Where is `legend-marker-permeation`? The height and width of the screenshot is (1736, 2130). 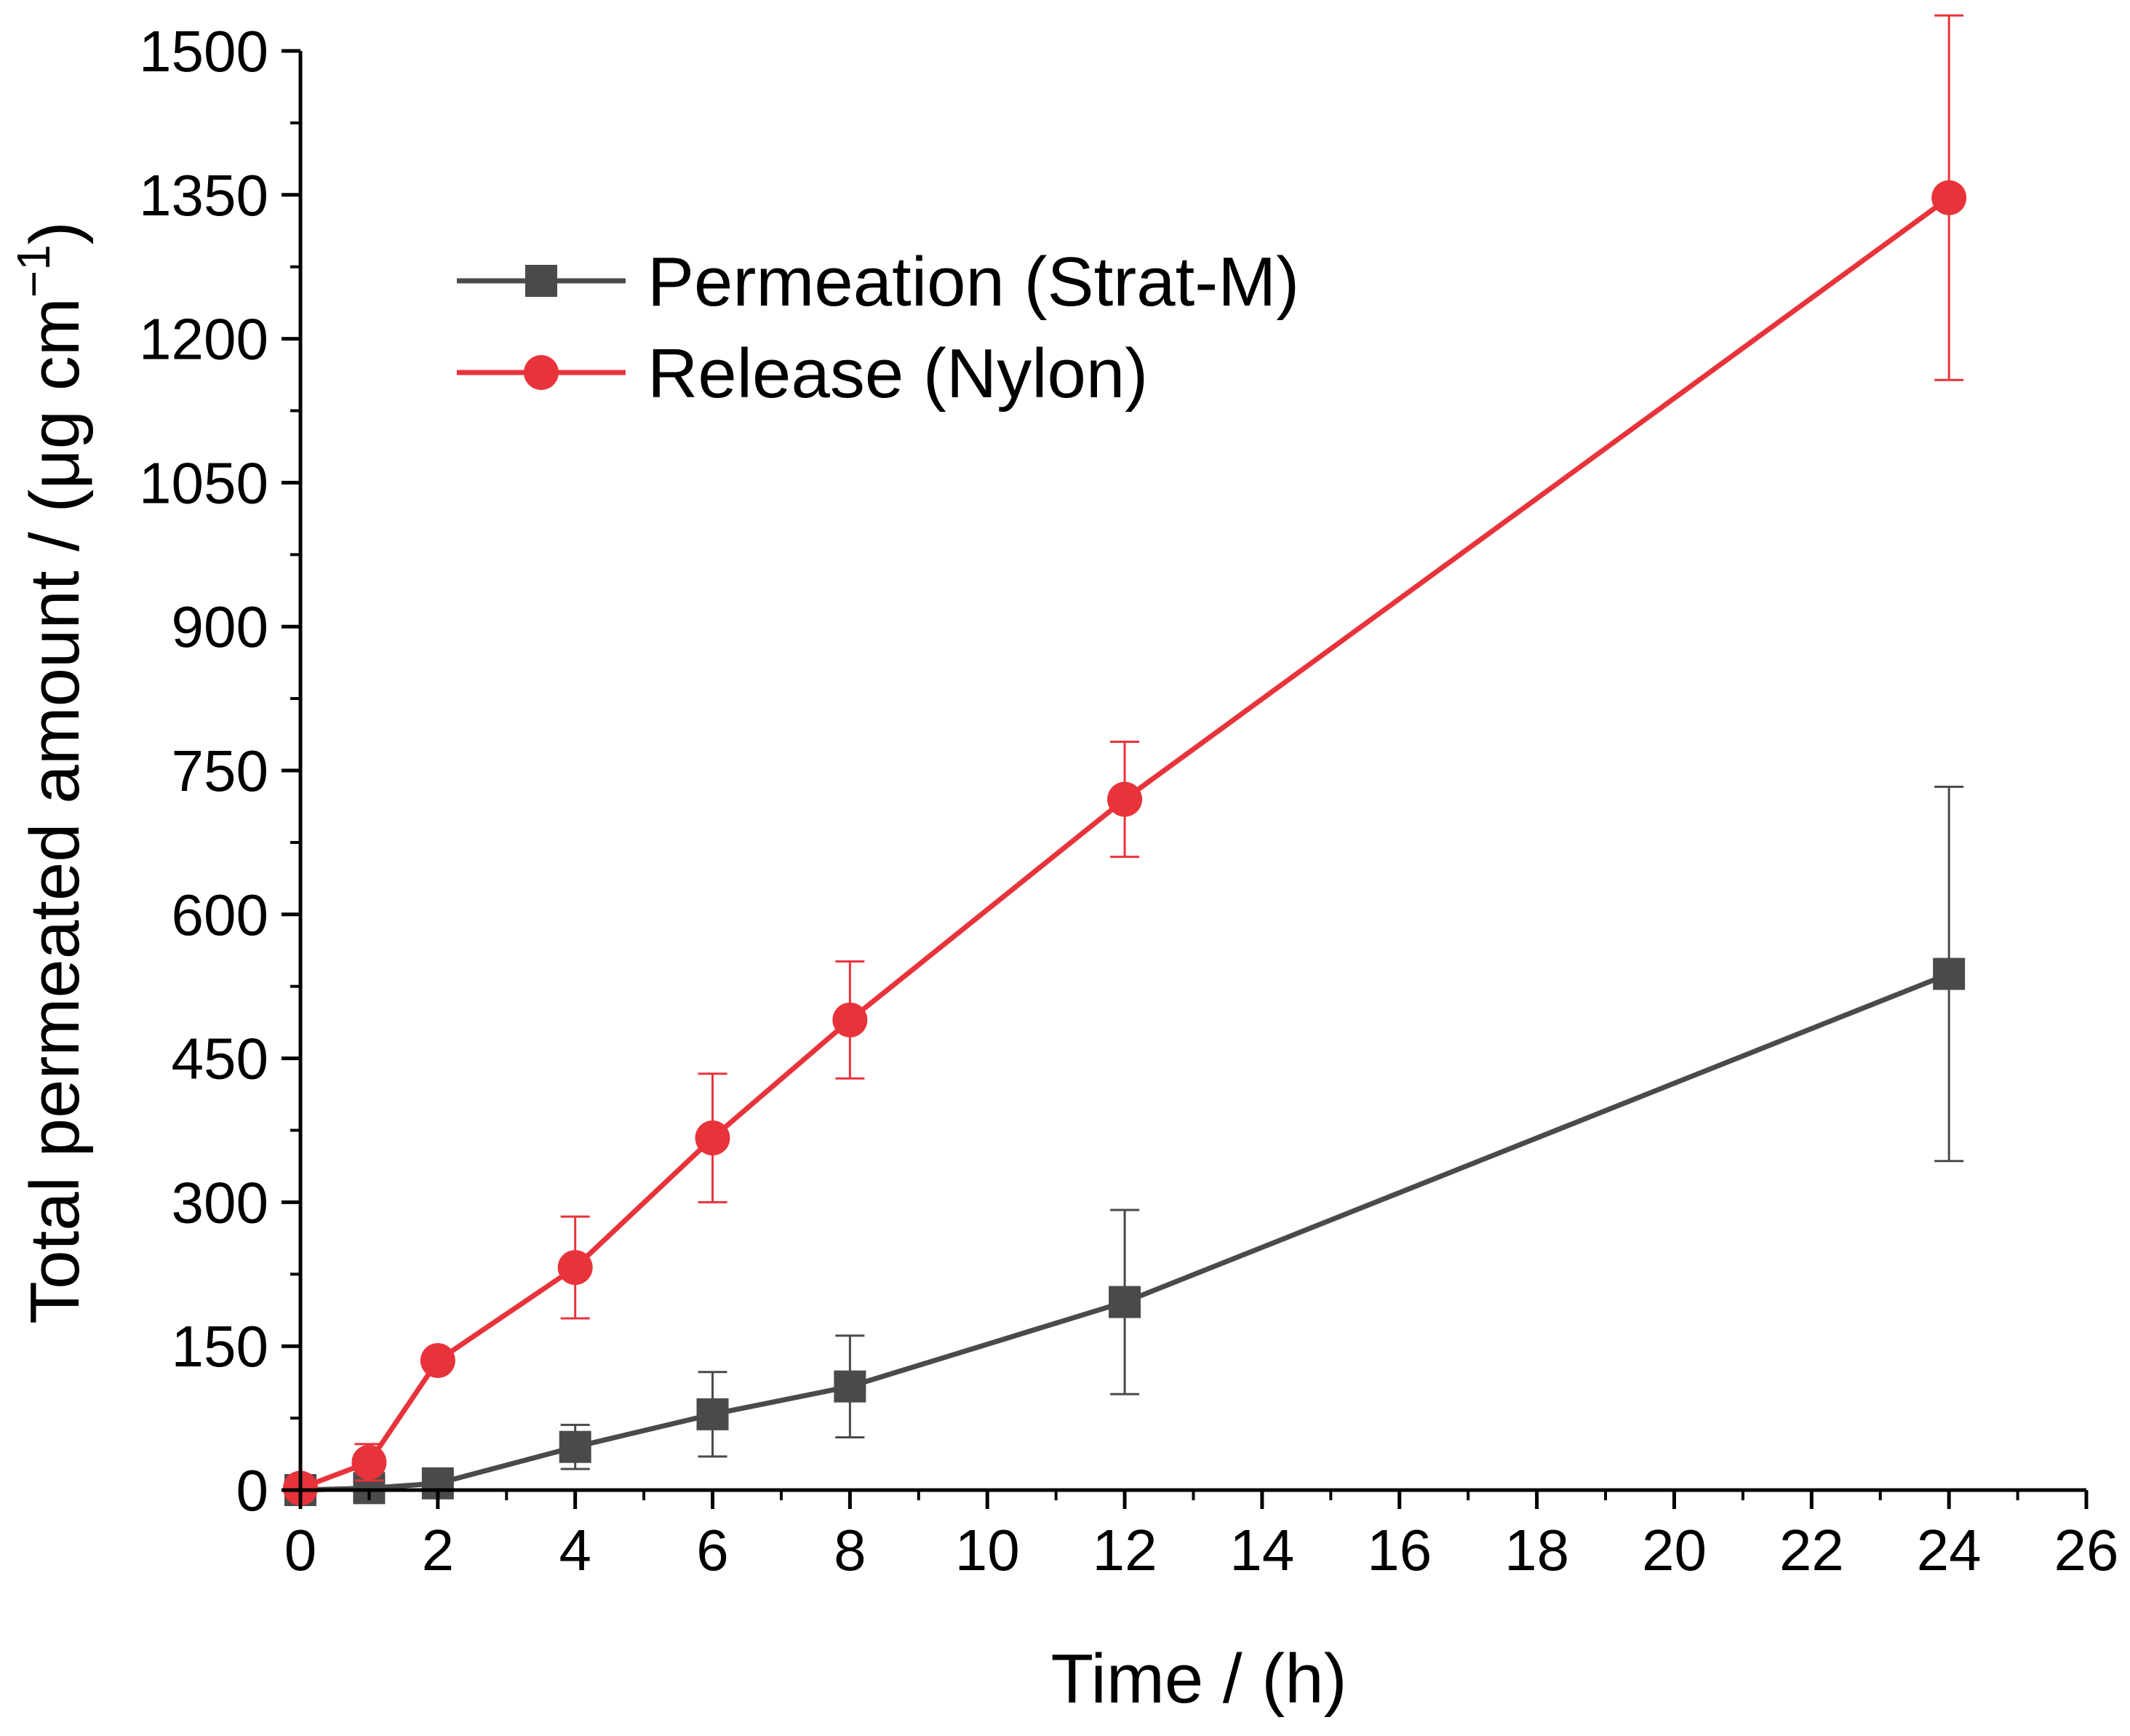
legend-marker-permeation is located at coordinates (541, 281).